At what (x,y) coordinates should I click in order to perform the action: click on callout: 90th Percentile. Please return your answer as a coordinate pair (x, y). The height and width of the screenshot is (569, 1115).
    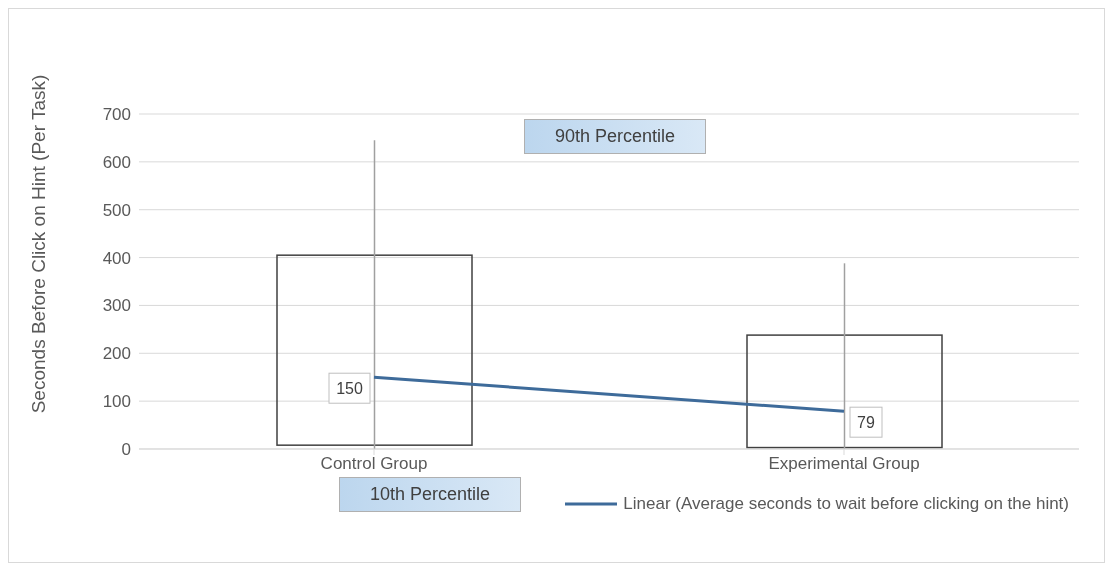
    Looking at the image, I should click on (615, 136).